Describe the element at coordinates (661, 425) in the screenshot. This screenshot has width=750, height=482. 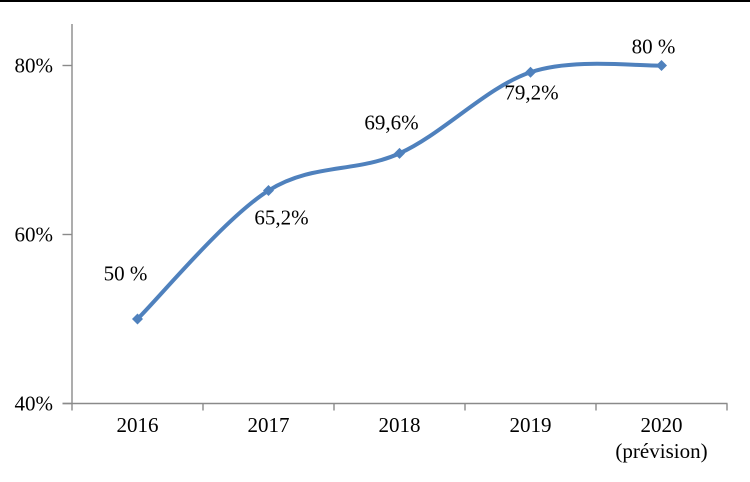
I see `x-tick-label: 2020` at that location.